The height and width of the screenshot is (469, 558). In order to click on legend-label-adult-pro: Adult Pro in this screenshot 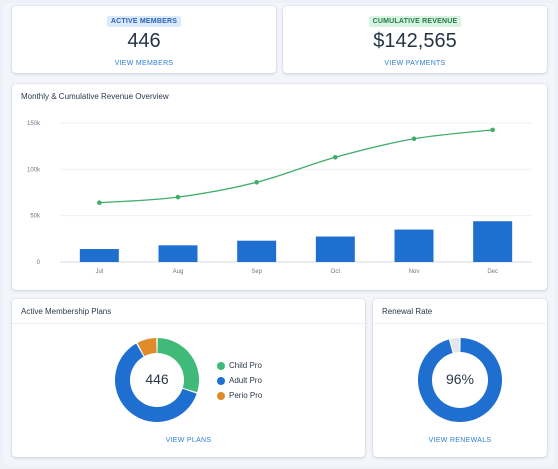, I will do `click(245, 380)`.